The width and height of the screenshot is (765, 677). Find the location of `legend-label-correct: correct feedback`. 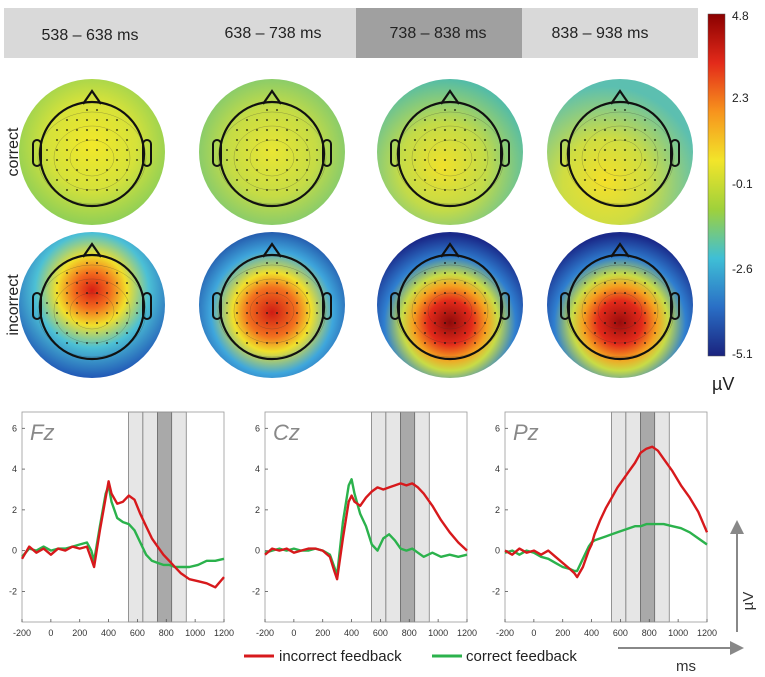

legend-label-correct: correct feedback is located at coordinates (521, 656).